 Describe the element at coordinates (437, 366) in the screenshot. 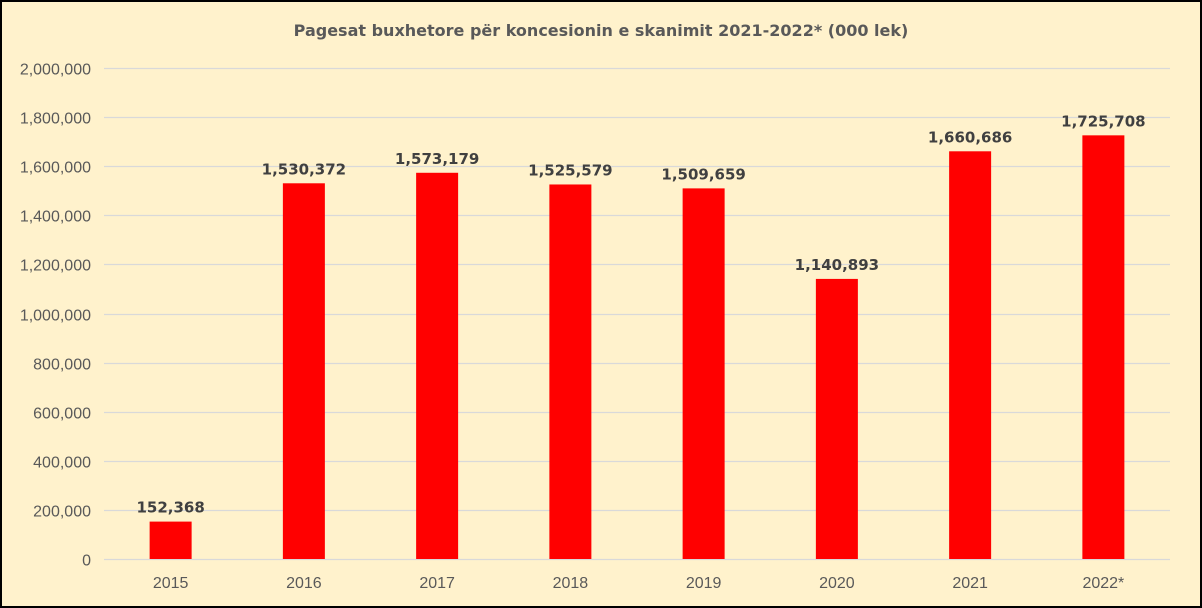

I see `bar-2017` at that location.